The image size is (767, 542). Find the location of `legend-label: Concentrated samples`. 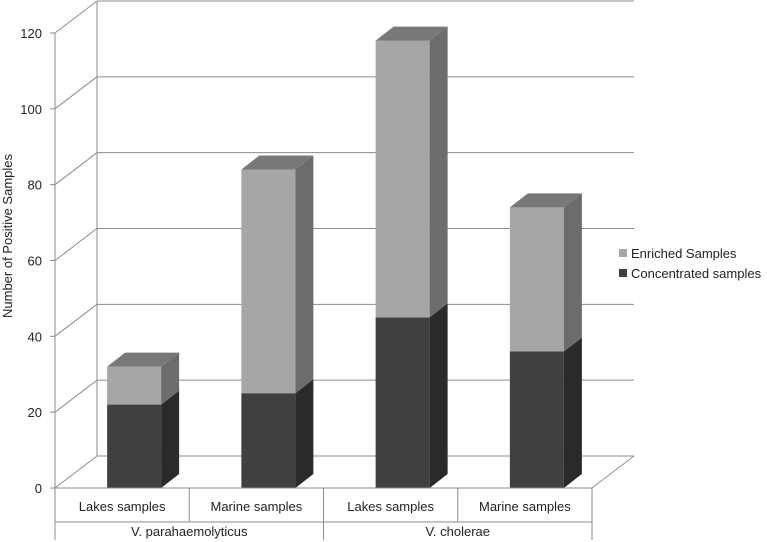

legend-label: Concentrated samples is located at coordinates (696, 273).